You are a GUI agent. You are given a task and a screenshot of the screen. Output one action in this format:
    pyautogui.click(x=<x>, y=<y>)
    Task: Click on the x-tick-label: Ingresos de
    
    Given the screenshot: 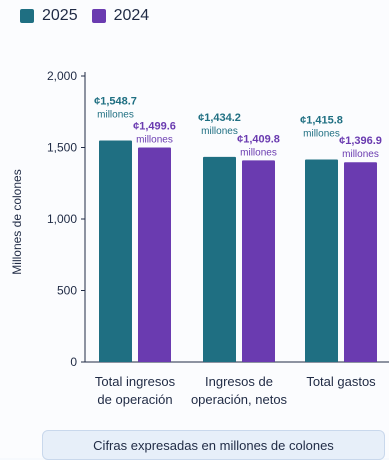 What is the action you would take?
    pyautogui.click(x=239, y=381)
    